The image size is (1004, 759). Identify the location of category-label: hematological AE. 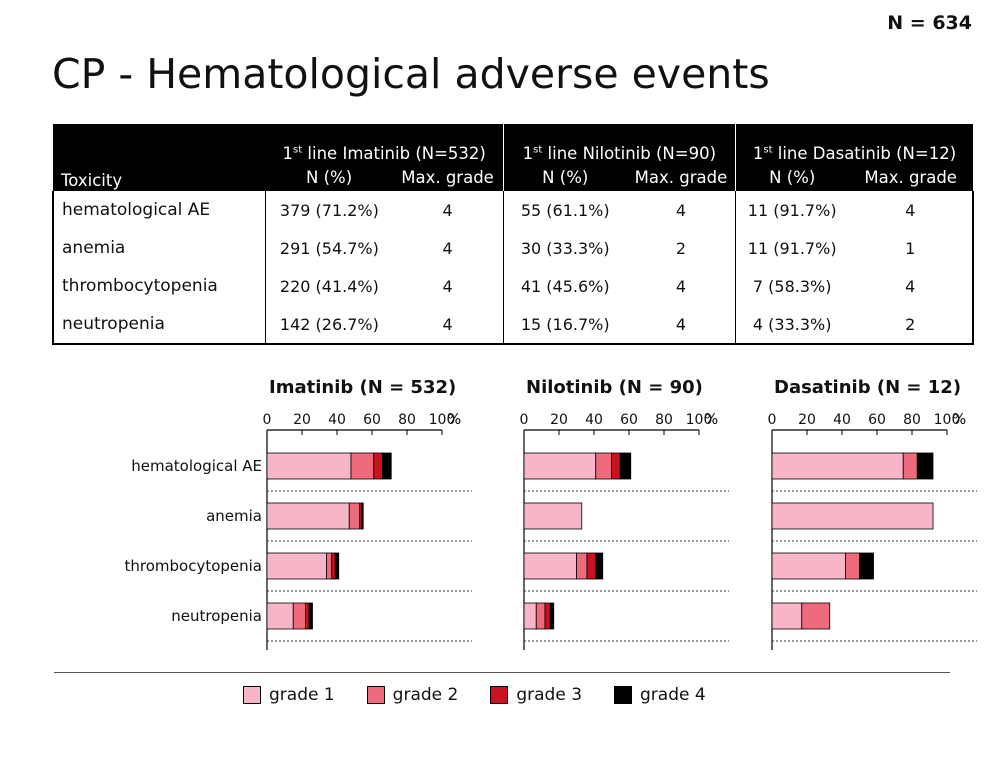
(196, 466).